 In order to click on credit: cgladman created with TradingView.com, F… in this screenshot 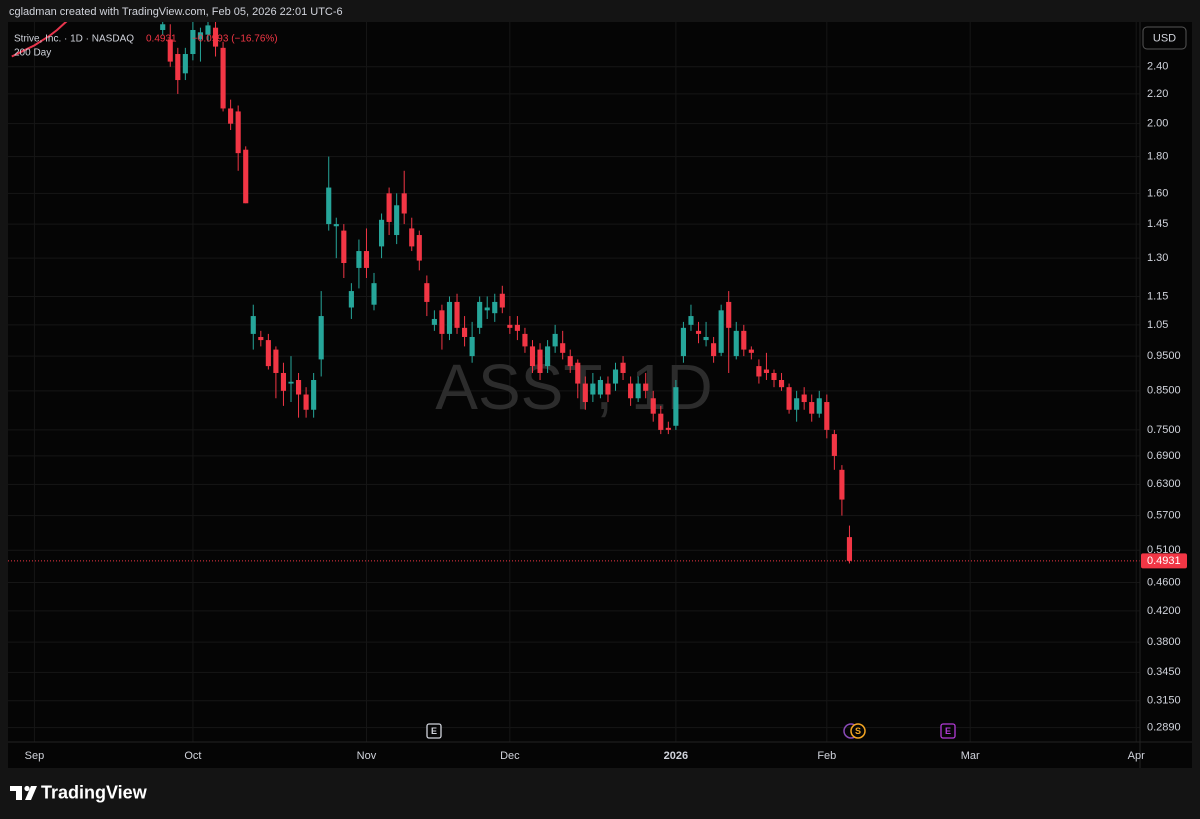, I will do `click(176, 12)`.